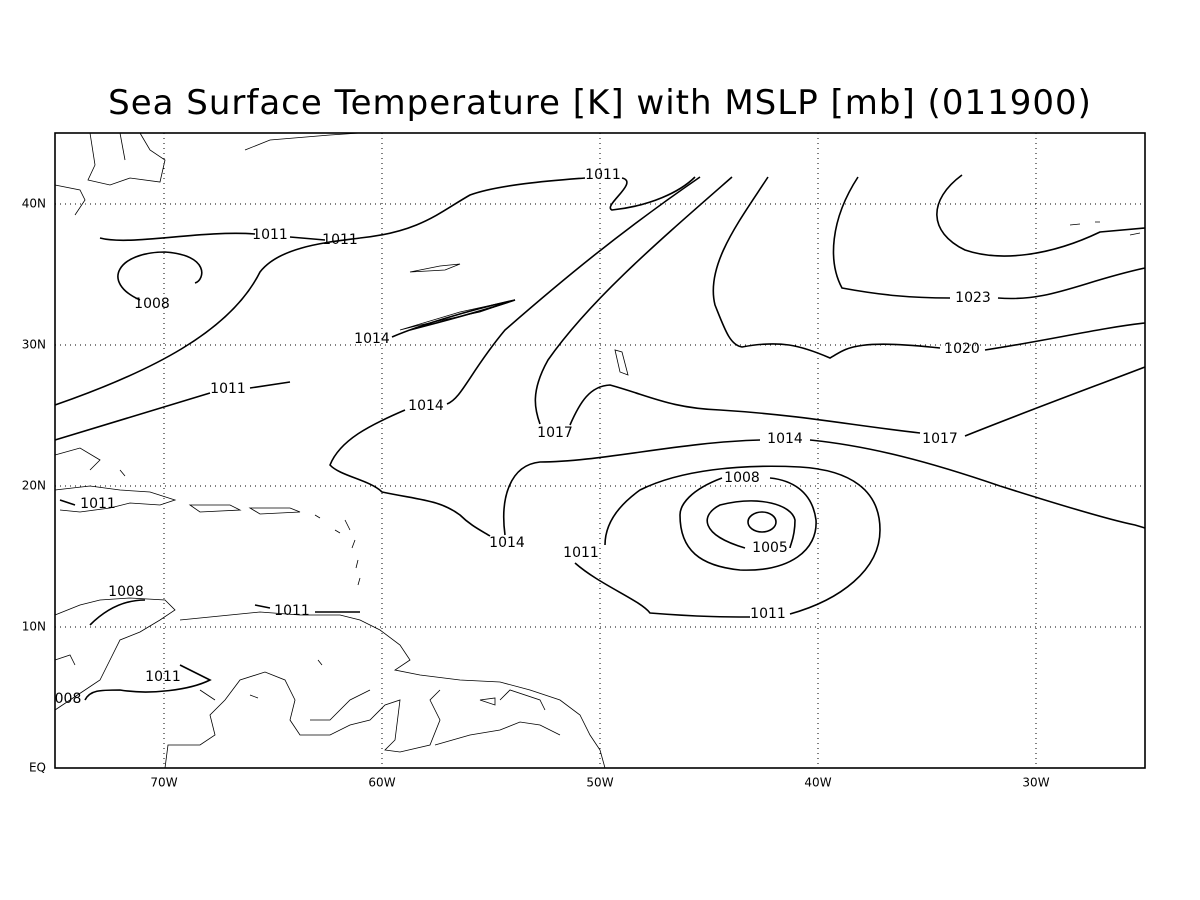 This screenshot has height=900, width=1200. I want to click on lat-label: 40N, so click(34, 204).